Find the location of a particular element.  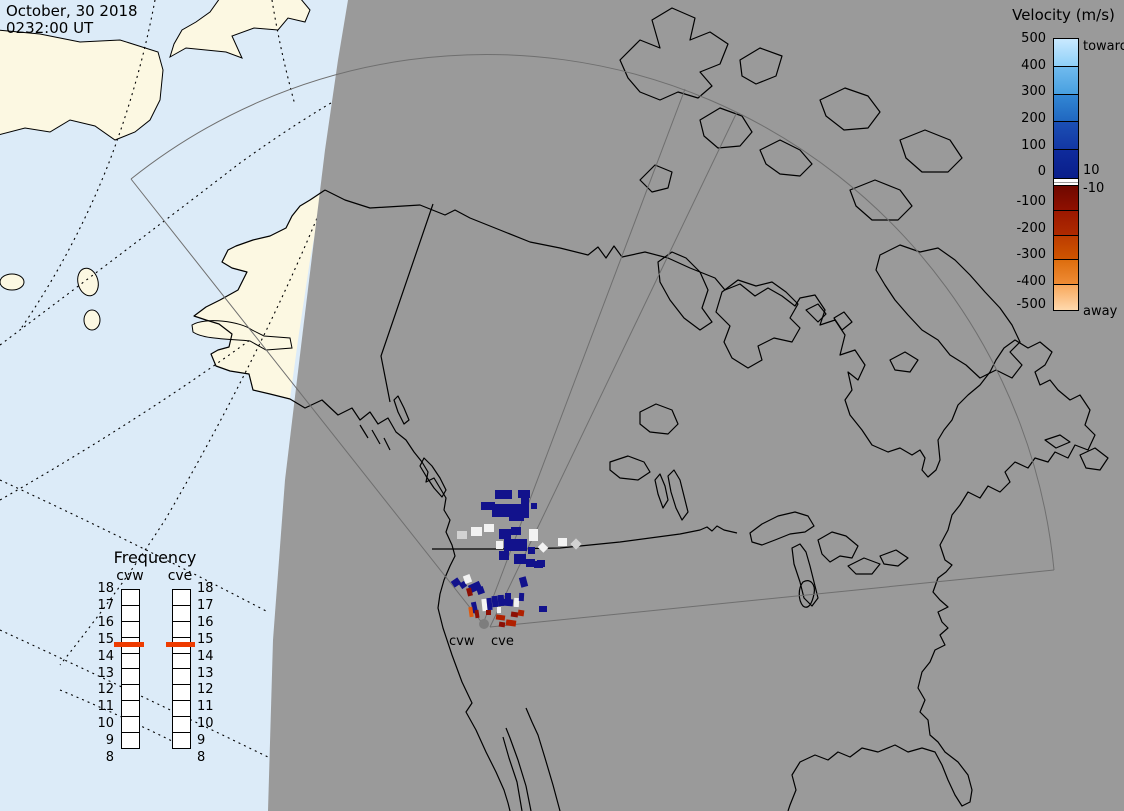

island-vancouver is located at coordinates (433, 477).